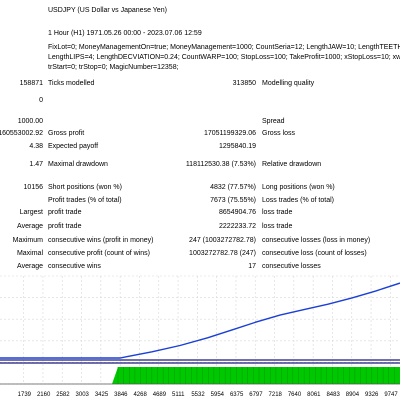 The width and height of the screenshot is (400, 400). What do you see at coordinates (277, 212) in the screenshot?
I see `largest-loss-label: loss trade` at bounding box center [277, 212].